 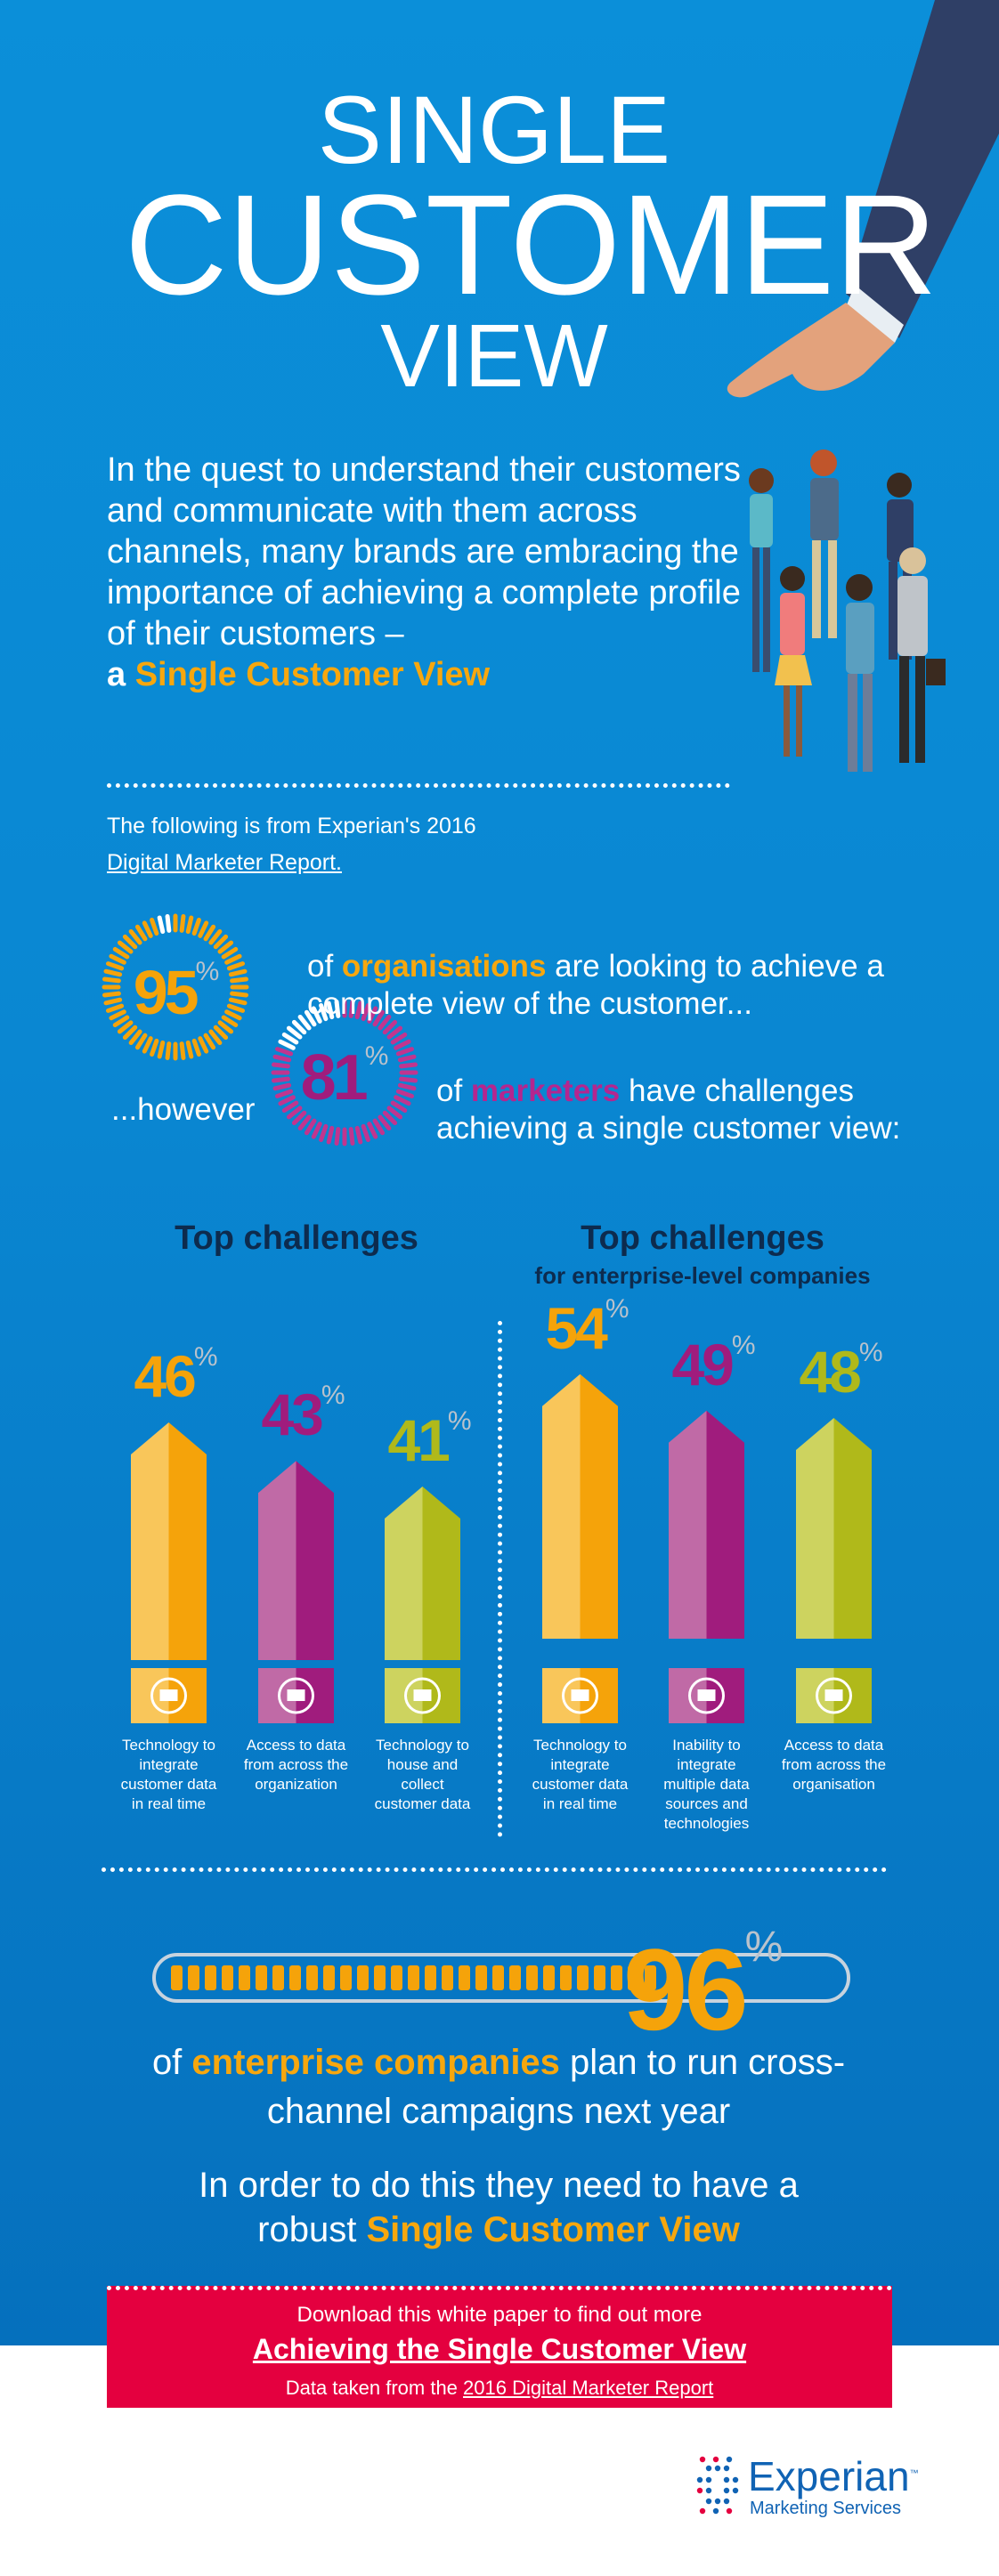 I want to click on experian-dots-icon, so click(x=717, y=2485).